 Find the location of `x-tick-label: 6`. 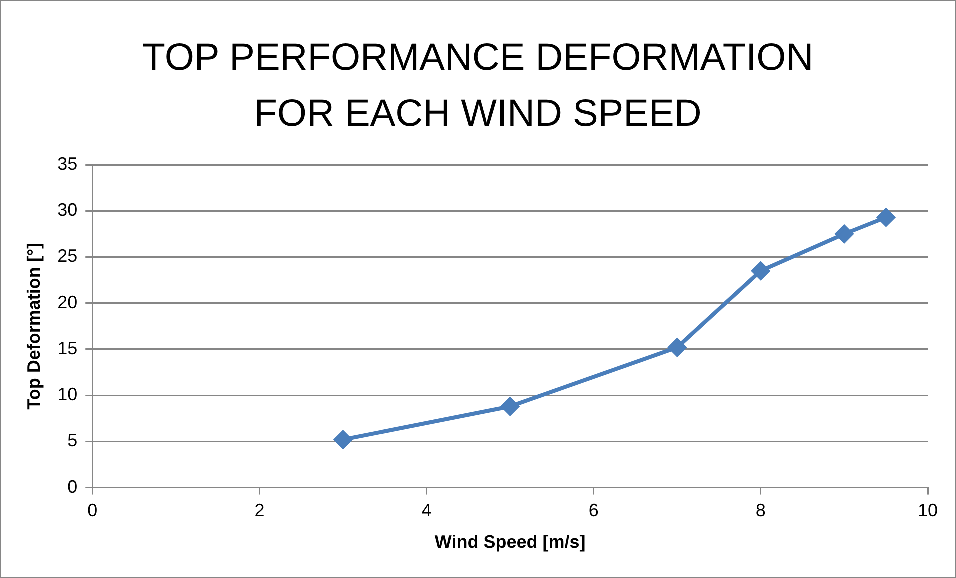

x-tick-label: 6 is located at coordinates (593, 510).